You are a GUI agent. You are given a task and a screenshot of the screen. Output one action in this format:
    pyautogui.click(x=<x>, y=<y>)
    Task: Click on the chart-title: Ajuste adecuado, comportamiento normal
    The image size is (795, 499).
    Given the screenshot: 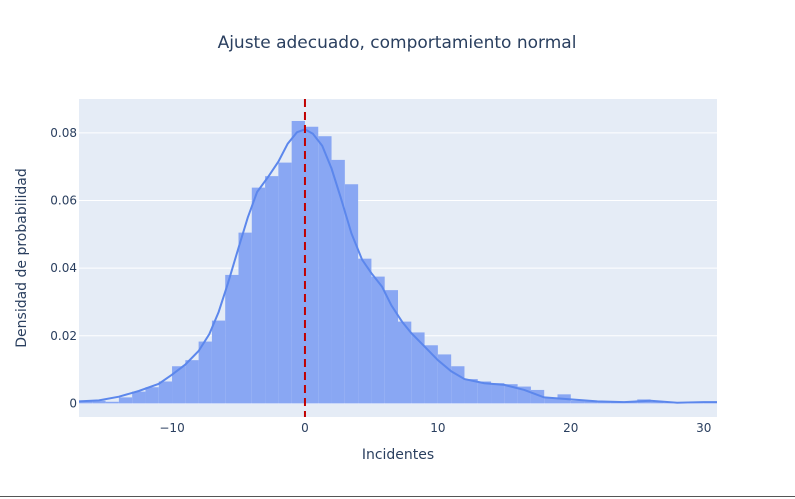 What is the action you would take?
    pyautogui.click(x=397, y=43)
    